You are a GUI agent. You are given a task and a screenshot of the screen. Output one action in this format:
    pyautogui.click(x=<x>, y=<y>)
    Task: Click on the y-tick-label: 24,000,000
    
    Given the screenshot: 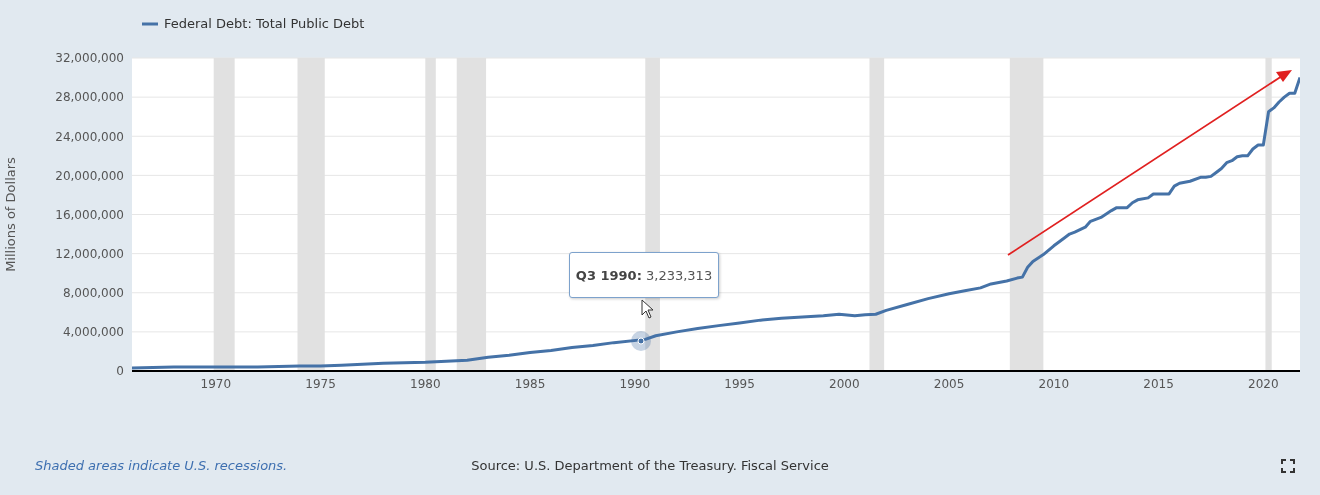 What is the action you would take?
    pyautogui.click(x=89, y=136)
    